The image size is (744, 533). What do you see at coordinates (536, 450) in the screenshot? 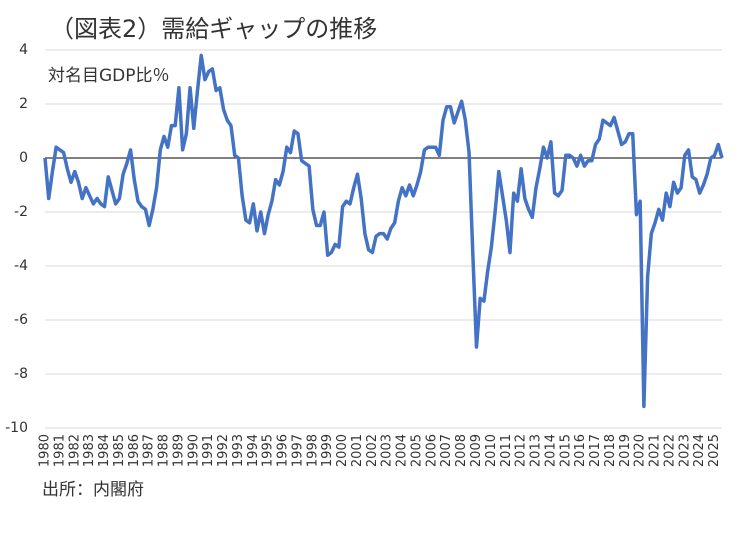
I see `x-tick-label: 2013` at bounding box center [536, 450].